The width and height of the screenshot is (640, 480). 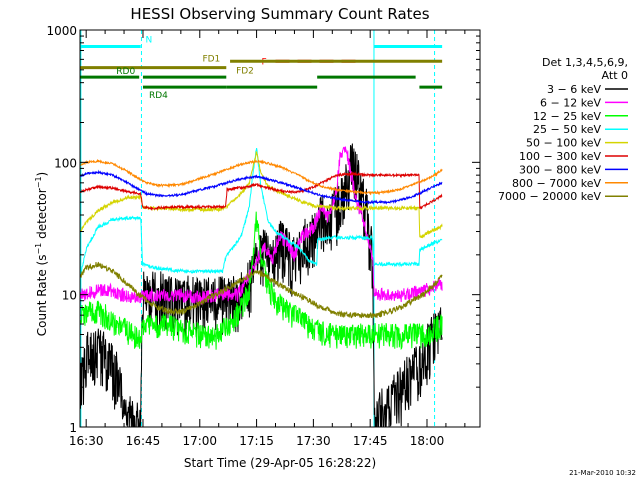 I want to click on x-tick-label-2: 17:00, so click(x=199, y=441).